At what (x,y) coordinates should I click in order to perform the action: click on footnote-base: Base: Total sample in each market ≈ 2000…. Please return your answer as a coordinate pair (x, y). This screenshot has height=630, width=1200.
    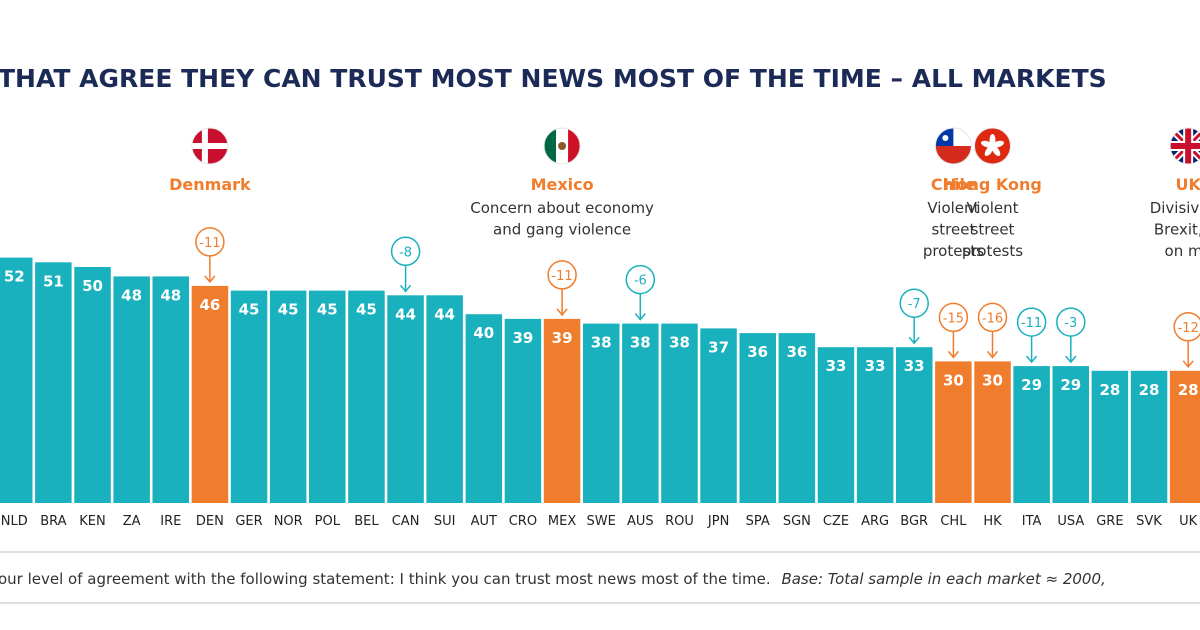
    Looking at the image, I should click on (943, 579).